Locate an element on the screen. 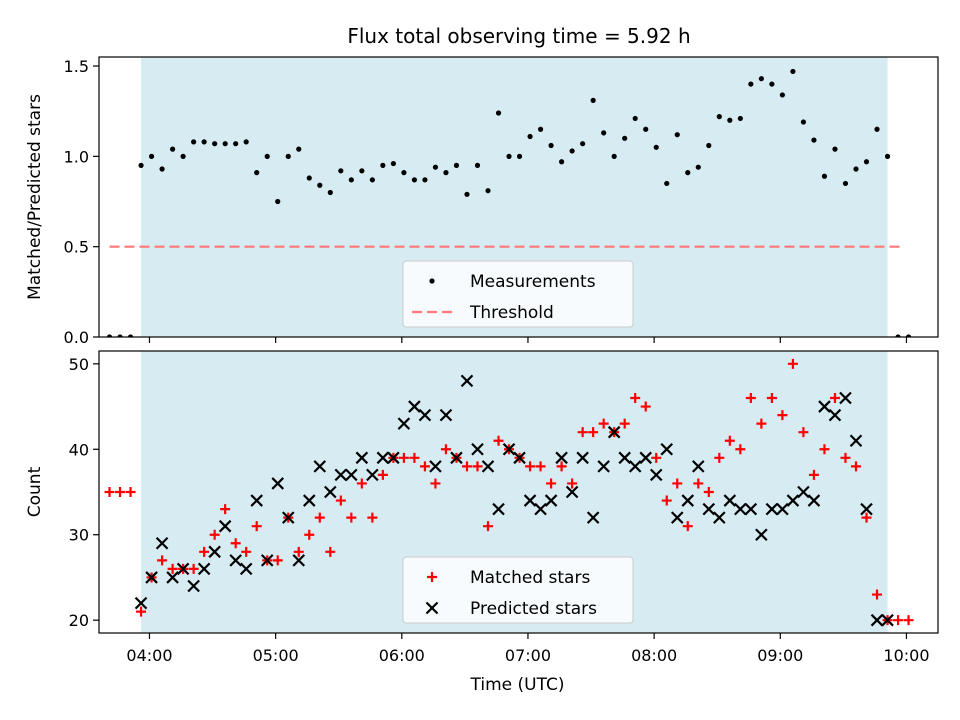 Image resolution: width=960 pixels, height=720 pixels. x-tick-label: 06:00 is located at coordinates (402, 655).